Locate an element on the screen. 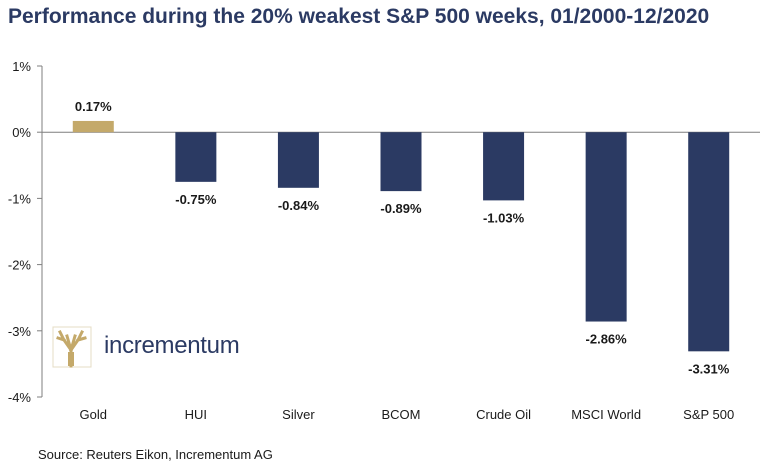  y-tick-label: -2% is located at coordinates (20, 265).